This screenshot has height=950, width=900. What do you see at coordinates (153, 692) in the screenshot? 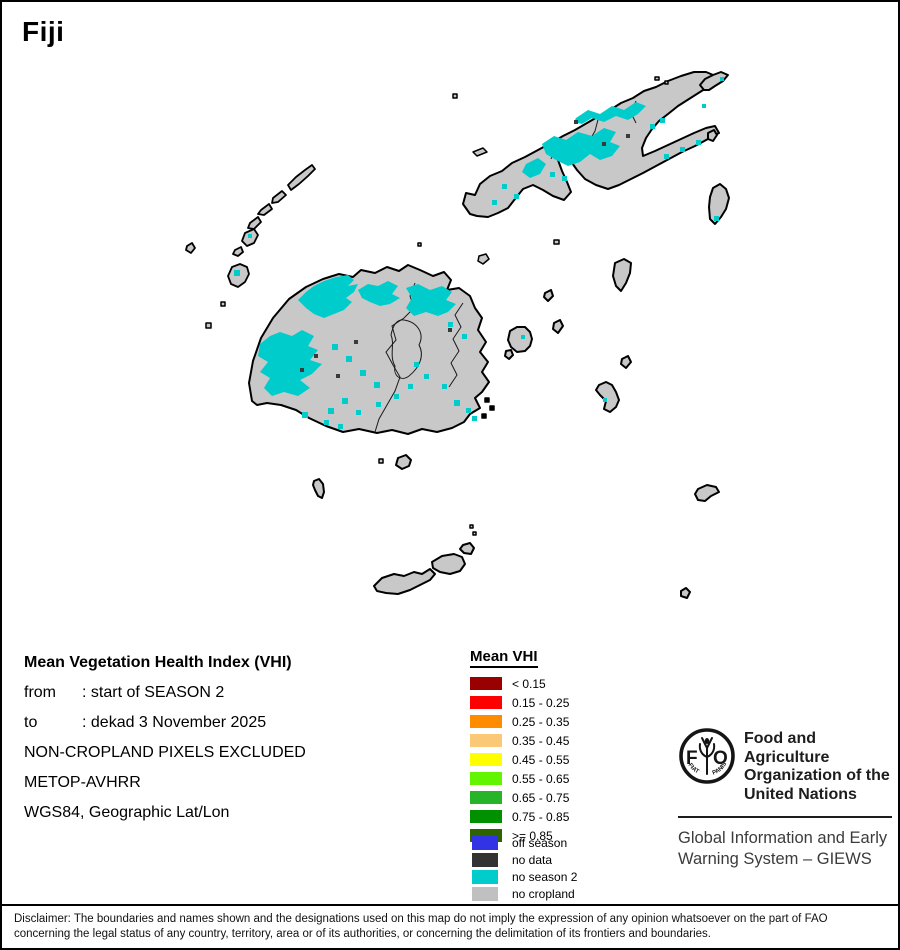
I see `info-row-from-value: : start of SEASON 2` at bounding box center [153, 692].